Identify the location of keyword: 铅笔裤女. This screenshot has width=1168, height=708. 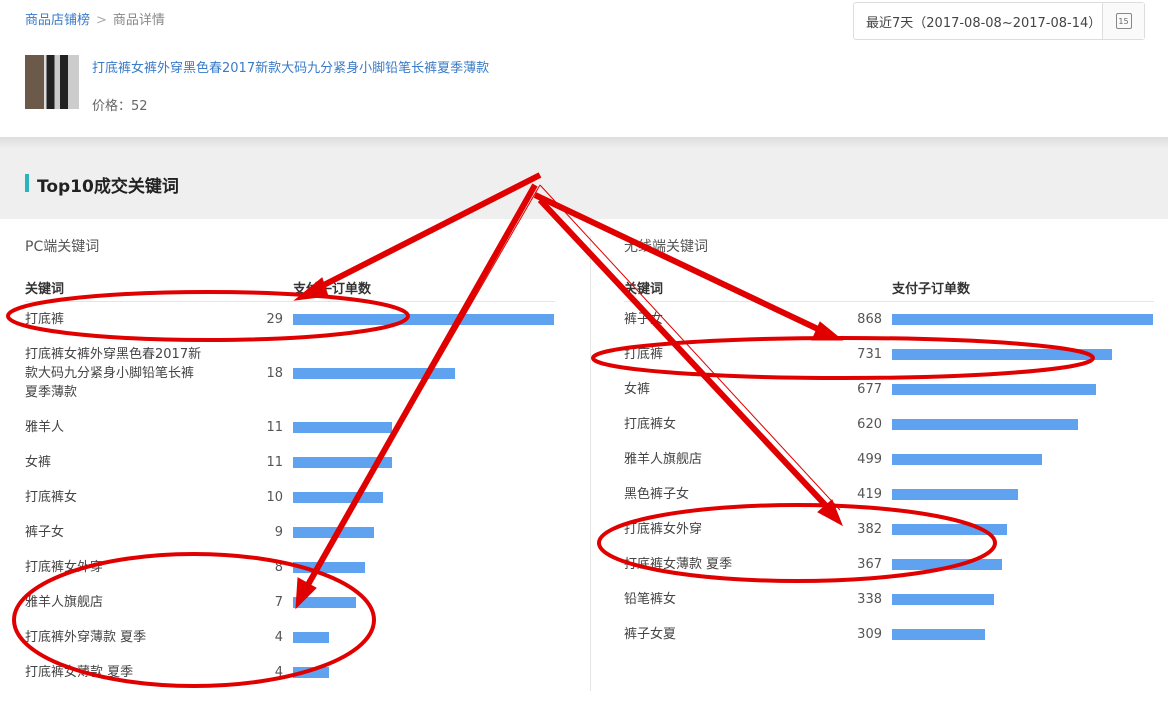
(650, 599).